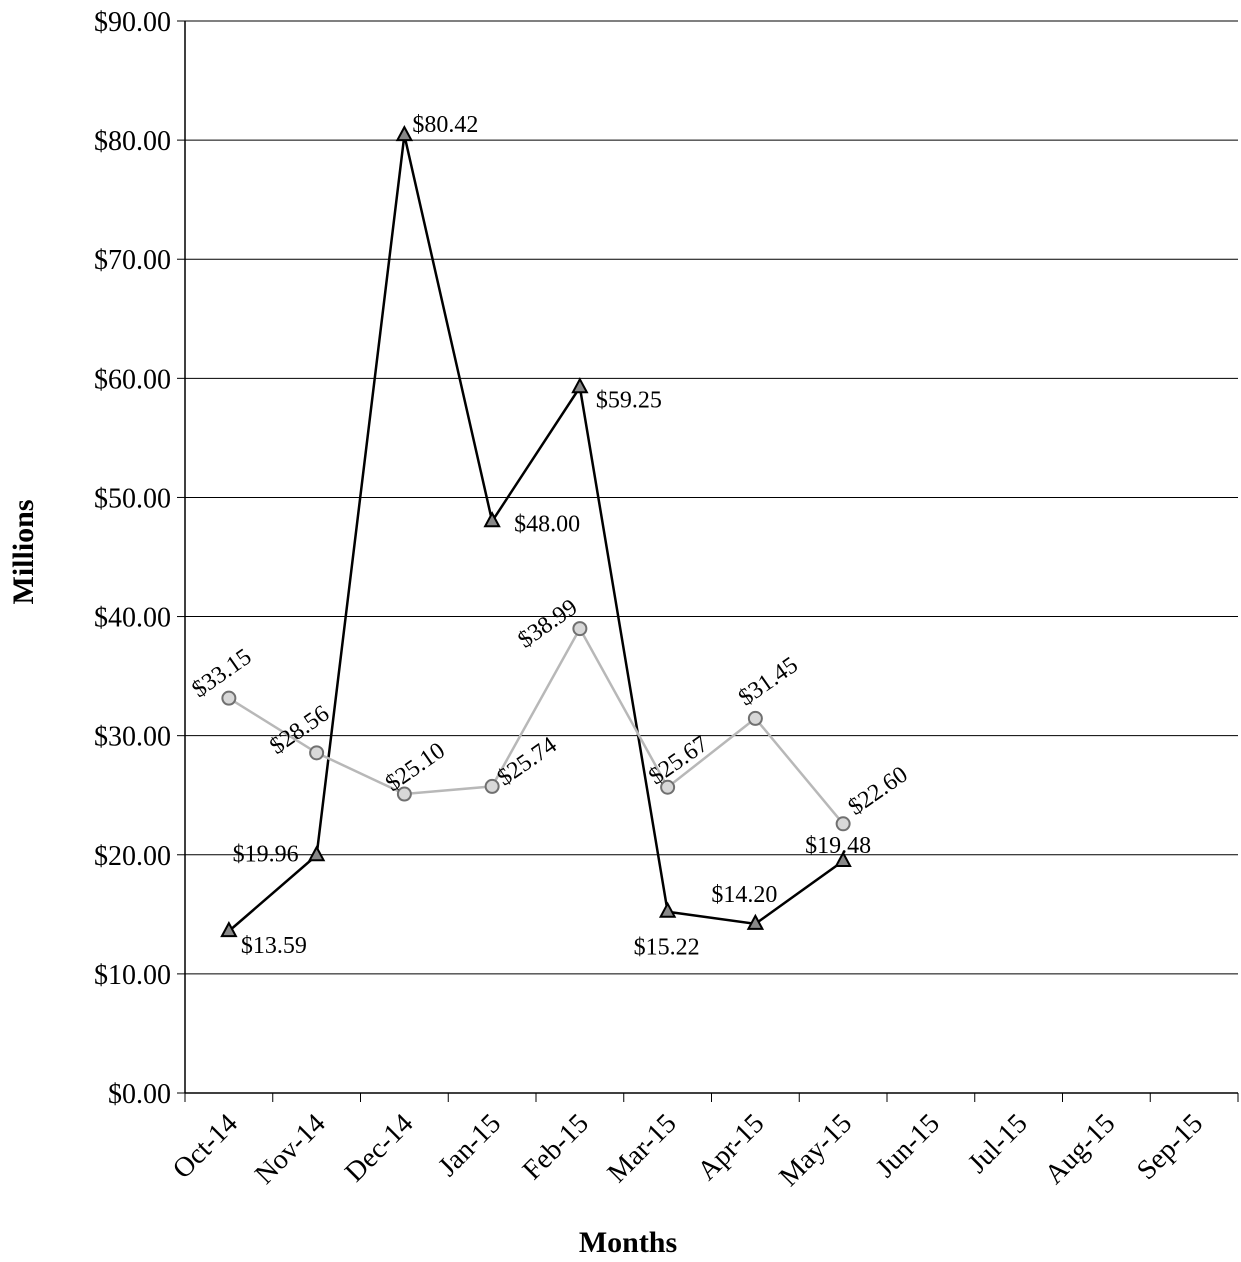 This screenshot has width=1241, height=1262. Describe the element at coordinates (379, 1148) in the screenshot. I see `x-tick-label: Dec-14` at that location.